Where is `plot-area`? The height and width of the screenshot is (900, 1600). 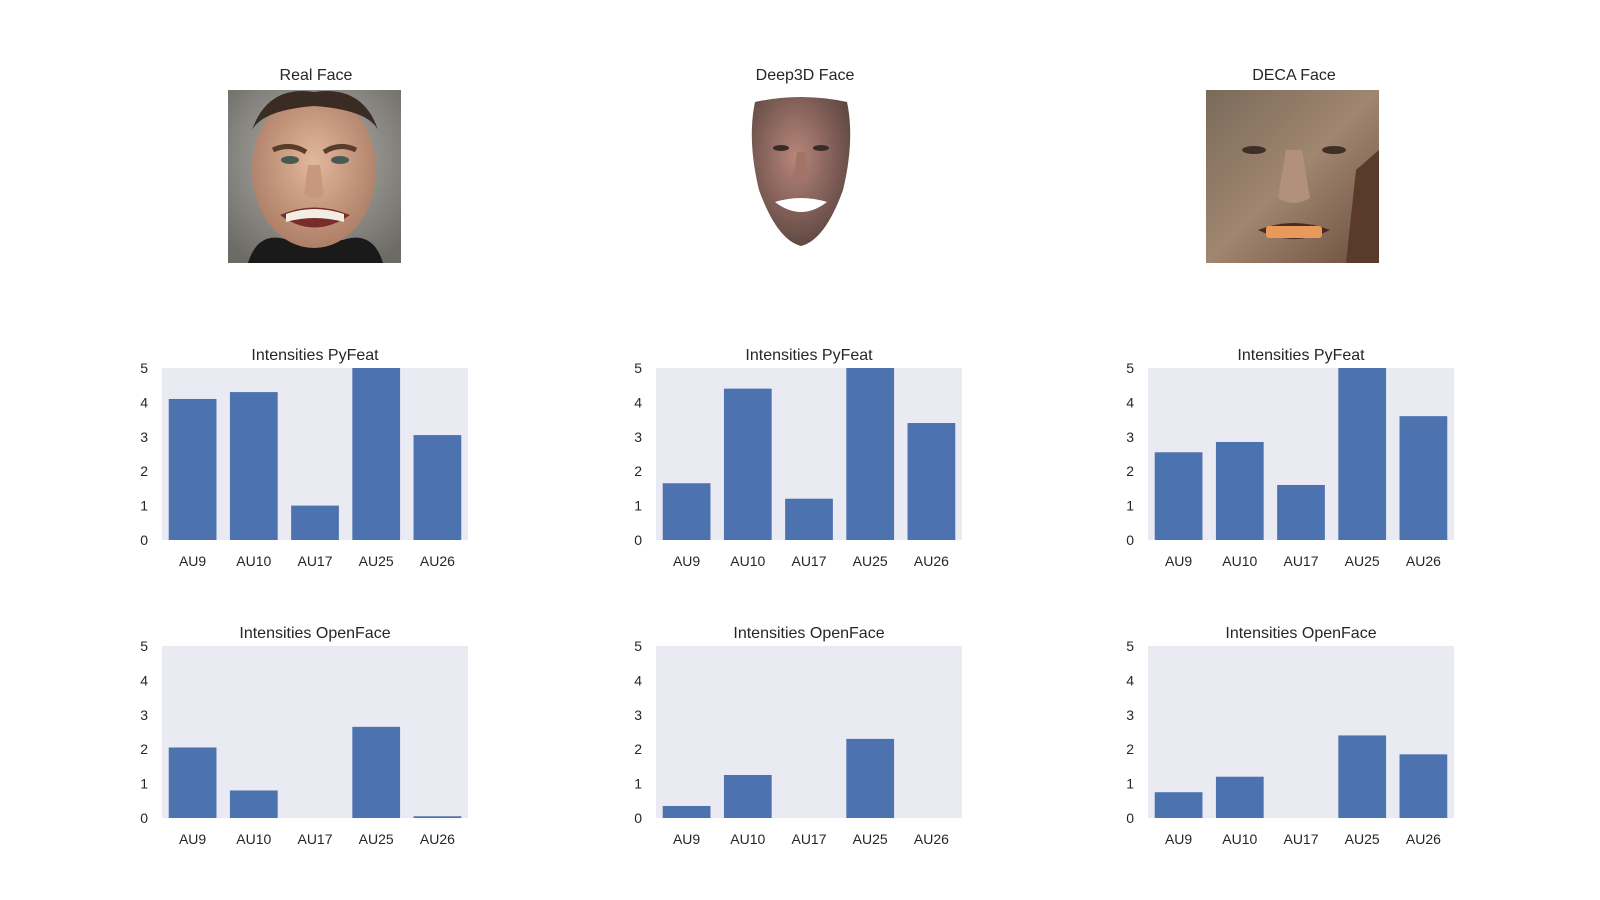
plot-area is located at coordinates (809, 732).